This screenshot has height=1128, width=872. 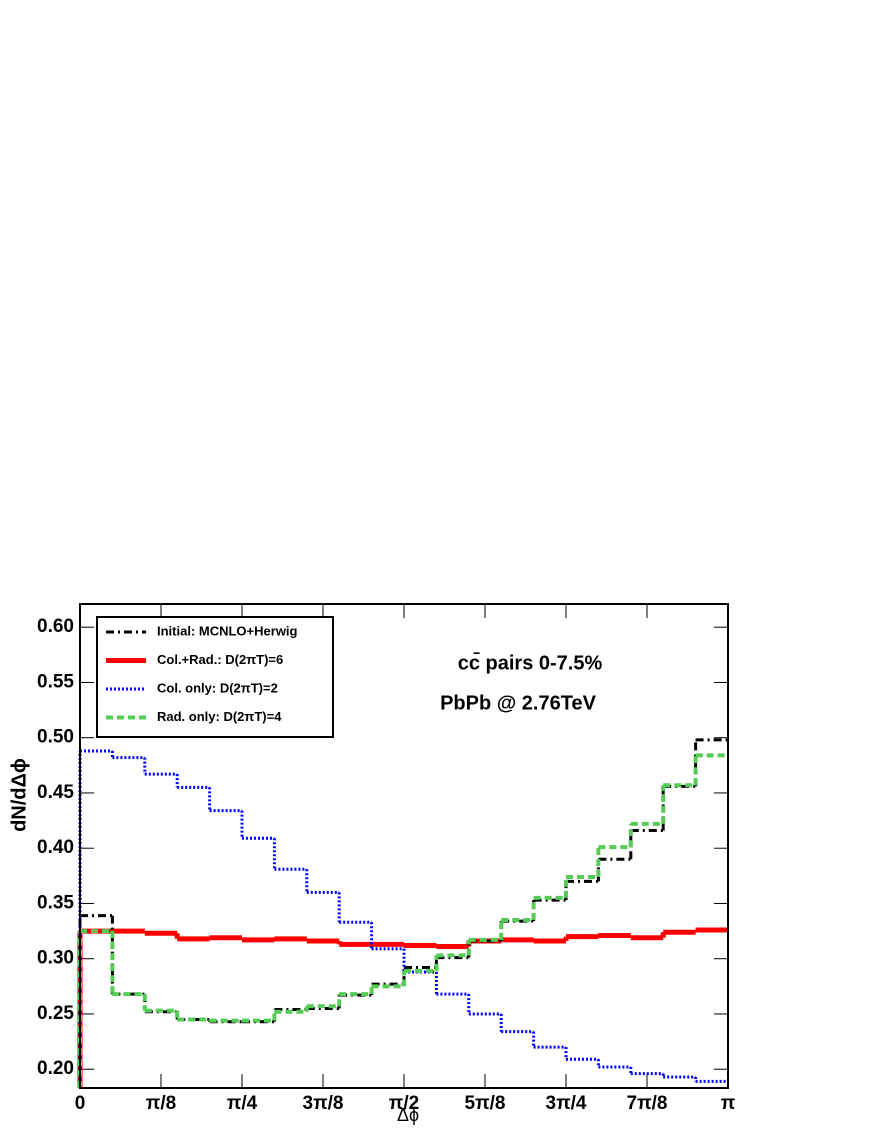 I want to click on x-tick-label: π, so click(x=728, y=1103).